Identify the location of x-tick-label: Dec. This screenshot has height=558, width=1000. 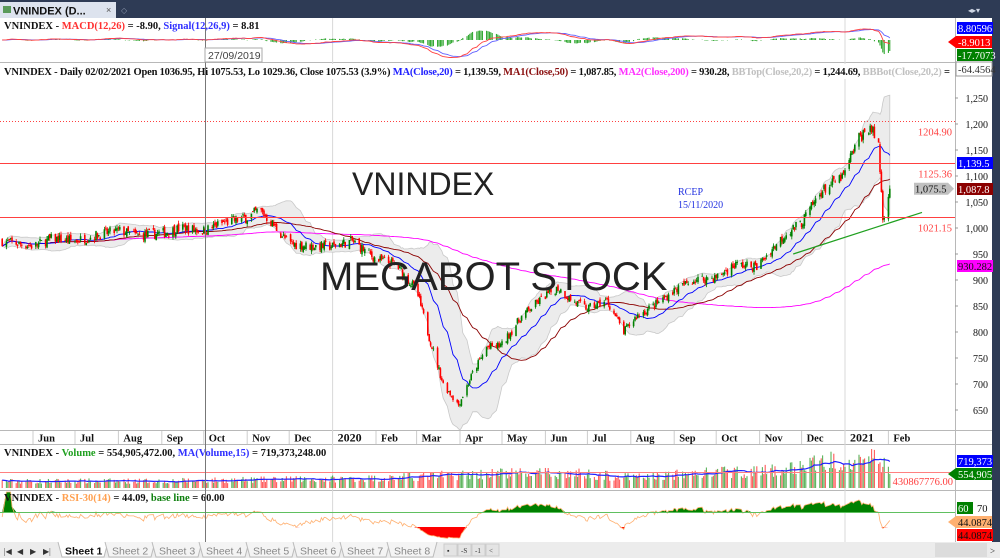
(302, 439).